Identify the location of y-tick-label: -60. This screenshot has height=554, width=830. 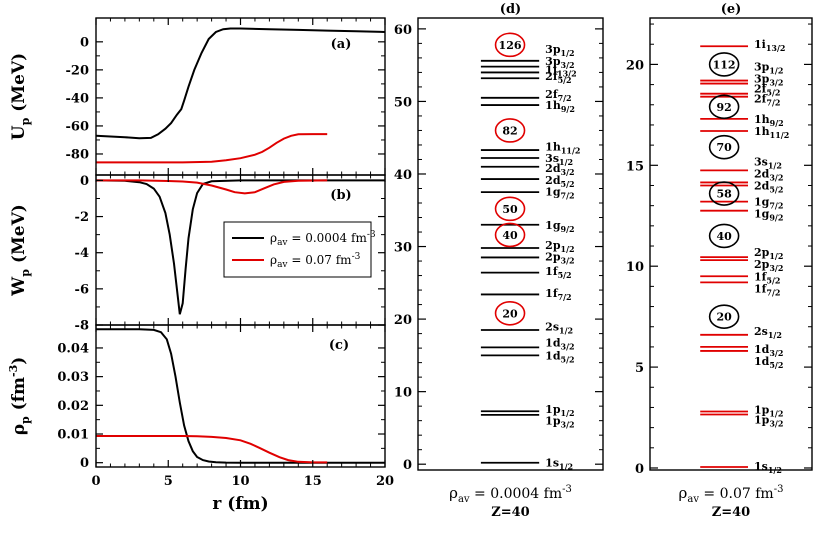
(78, 126).